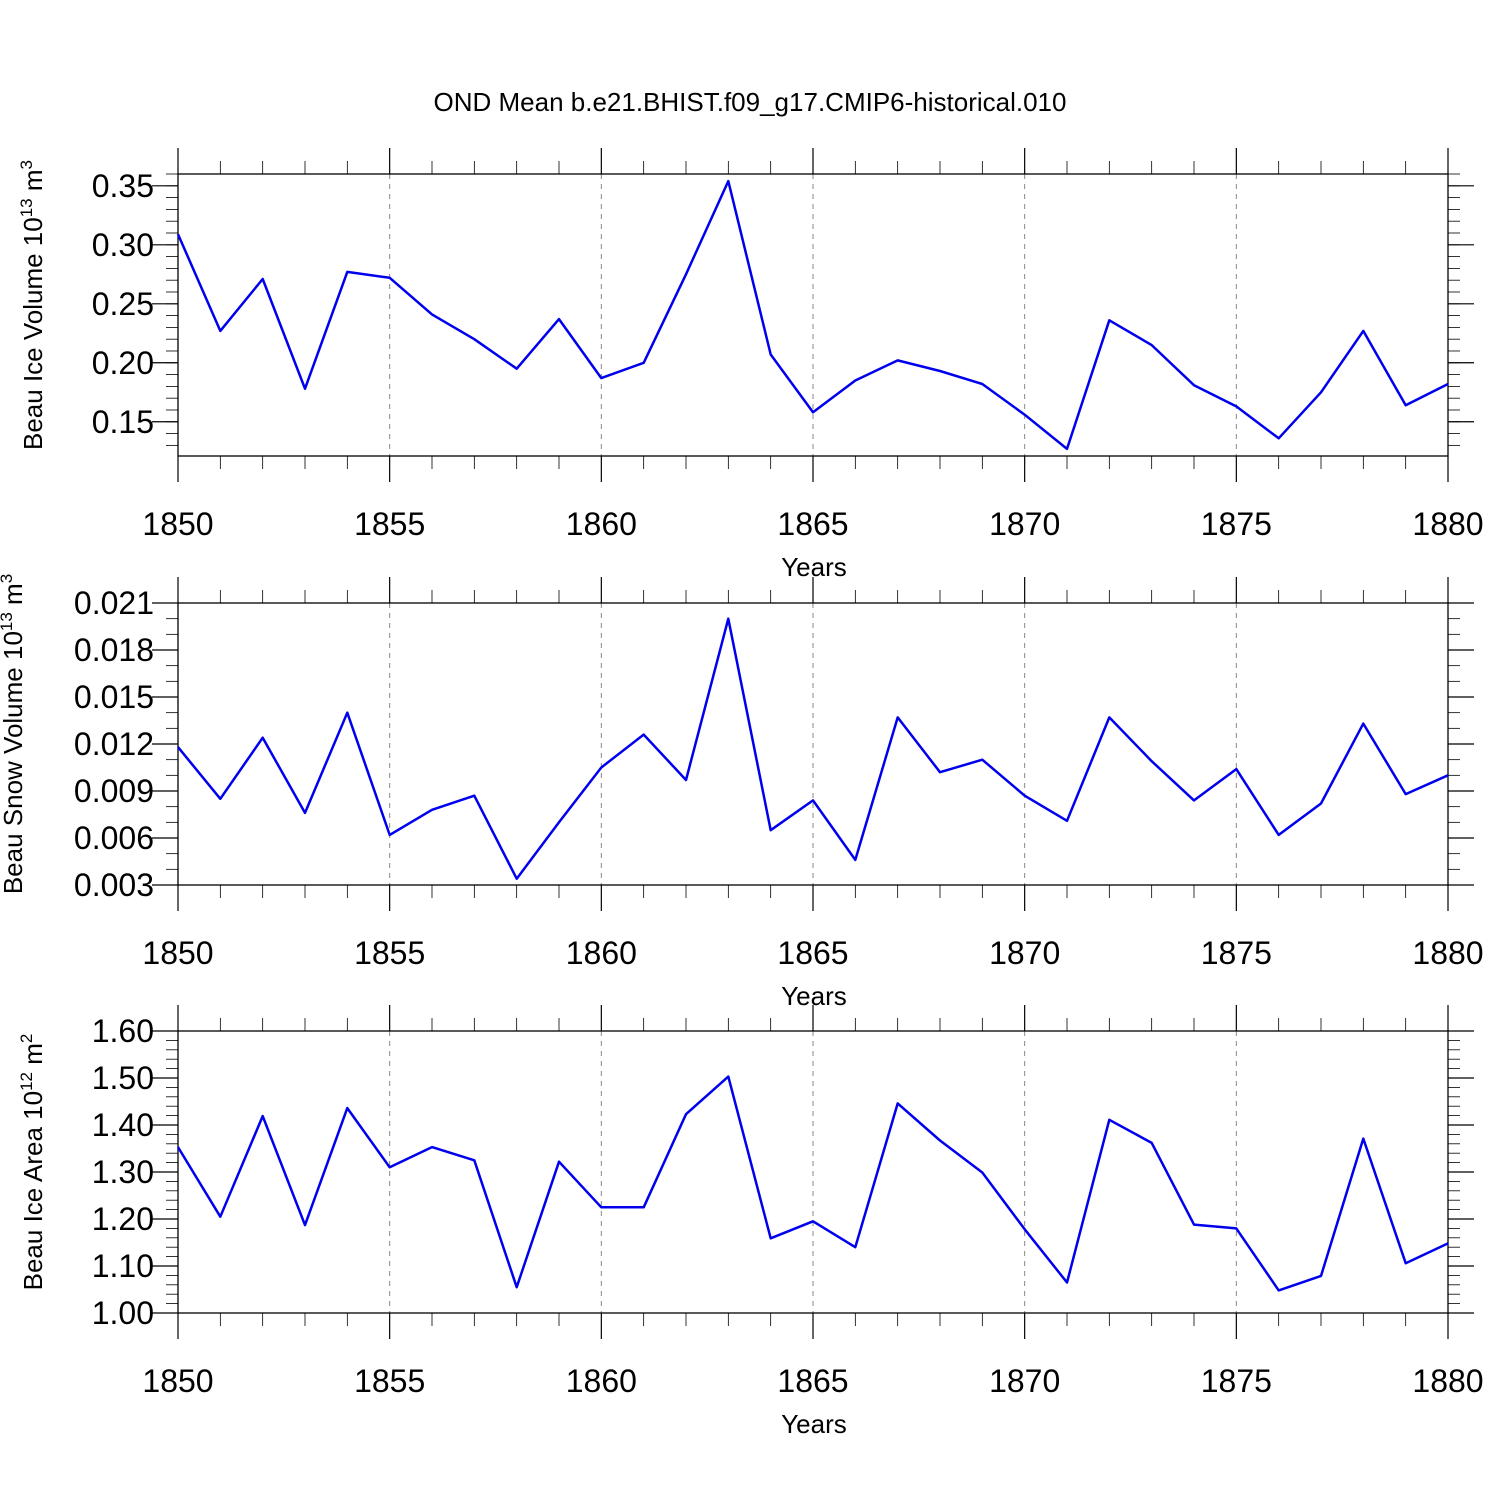  Describe the element at coordinates (123, 1078) in the screenshot. I see `y-tick-label: 1.50` at that location.